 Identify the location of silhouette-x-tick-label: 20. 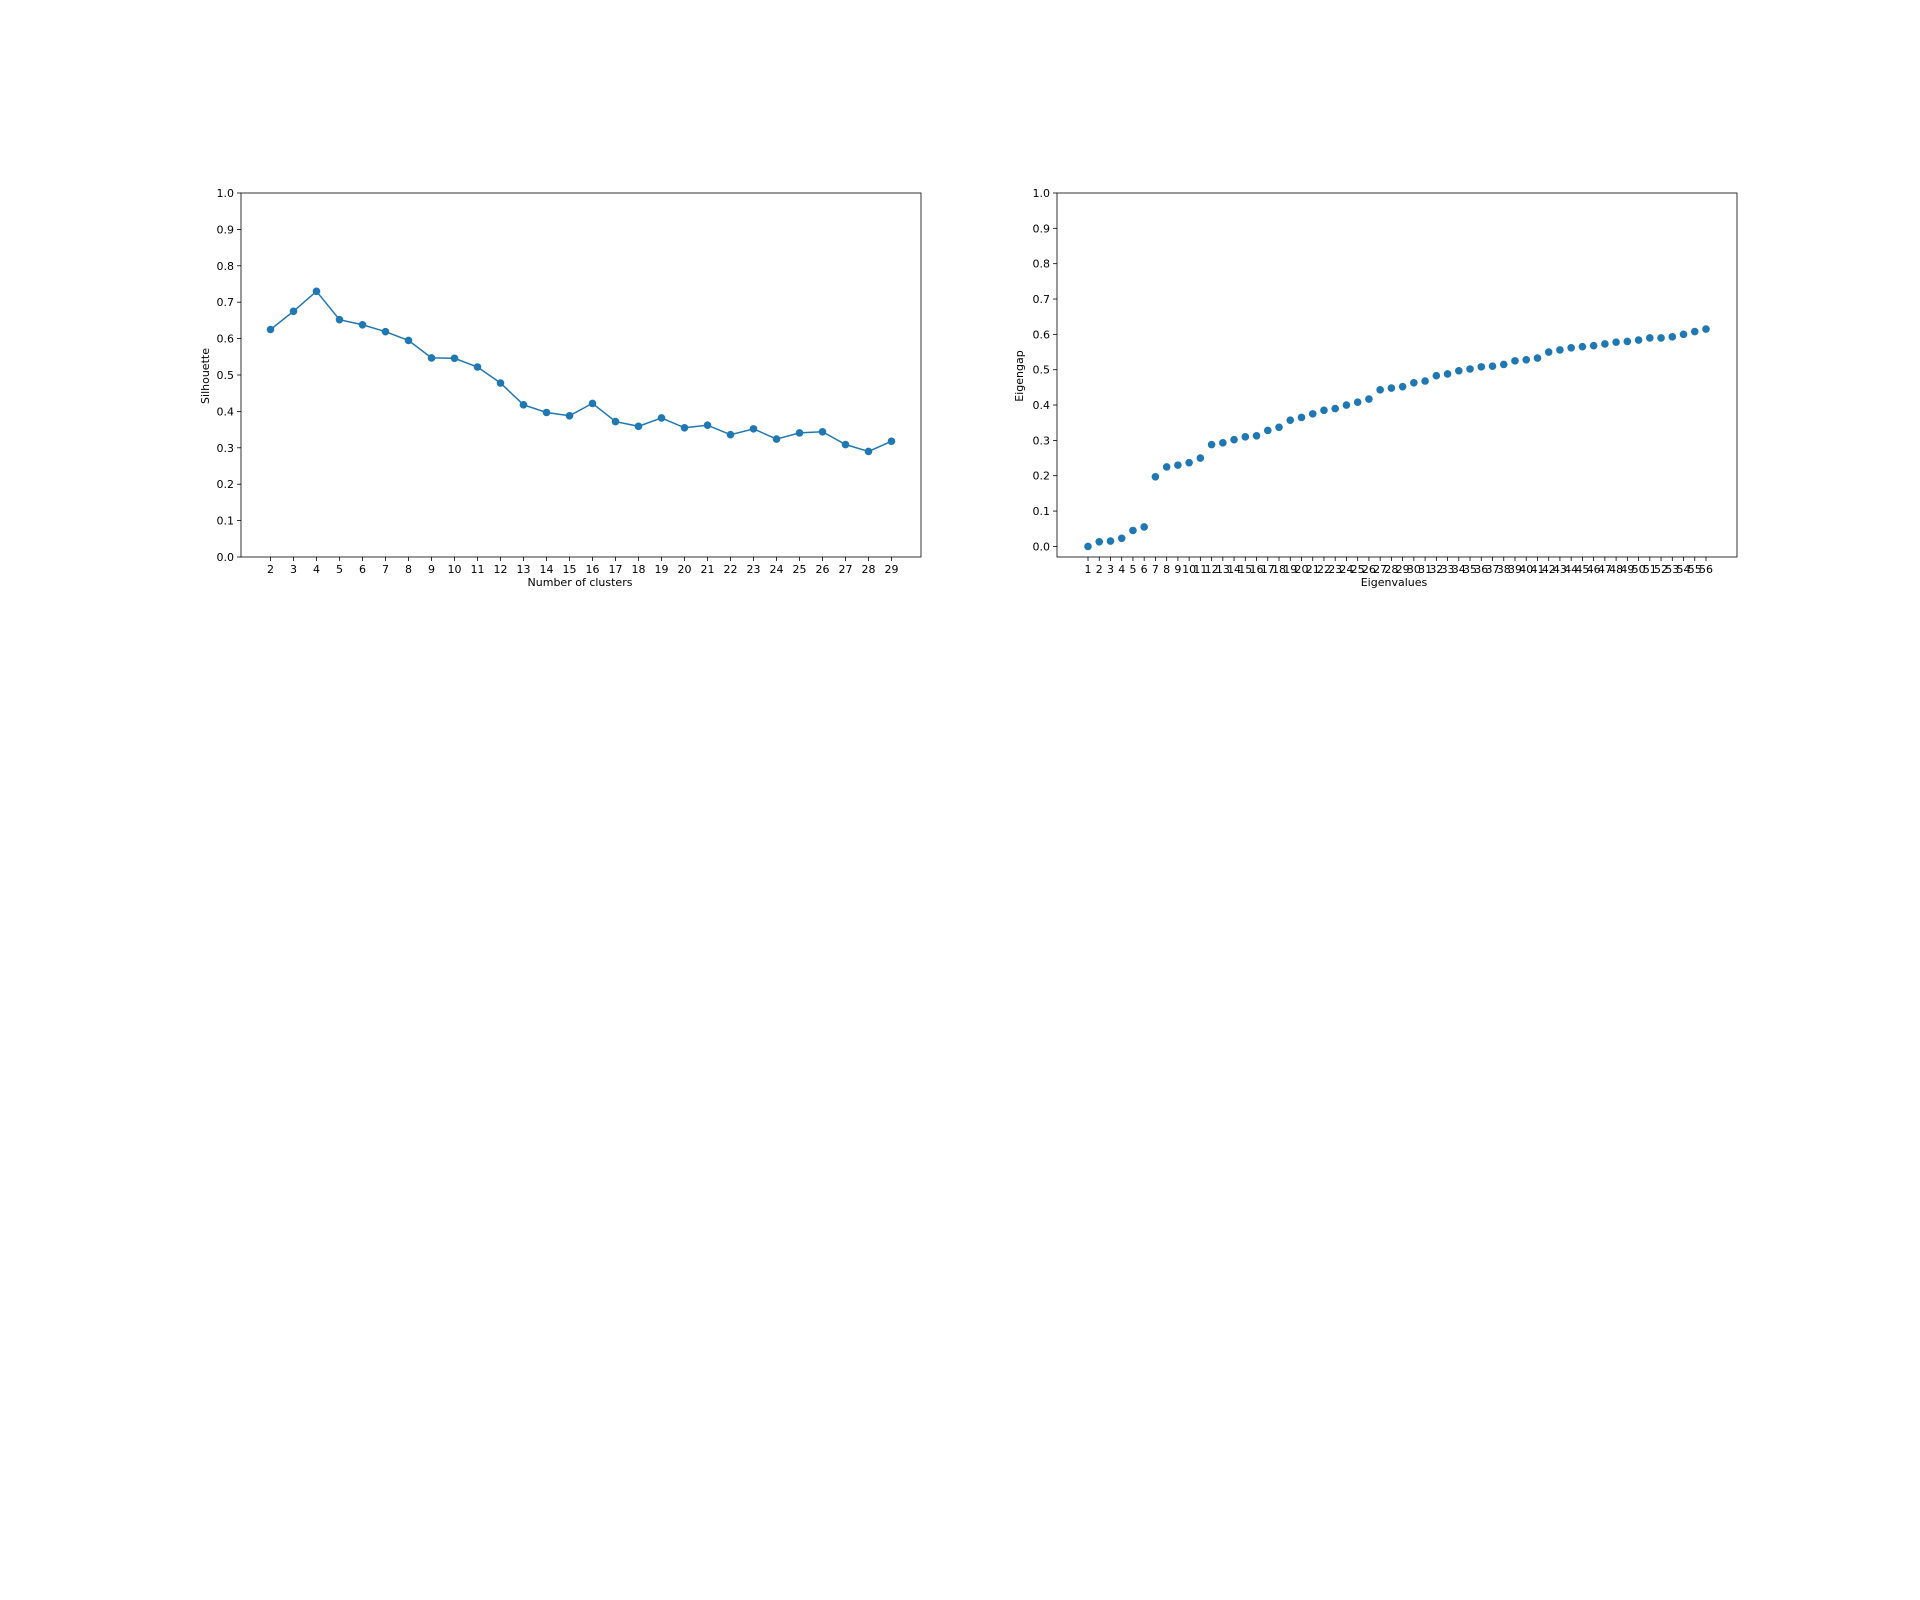
(685, 569).